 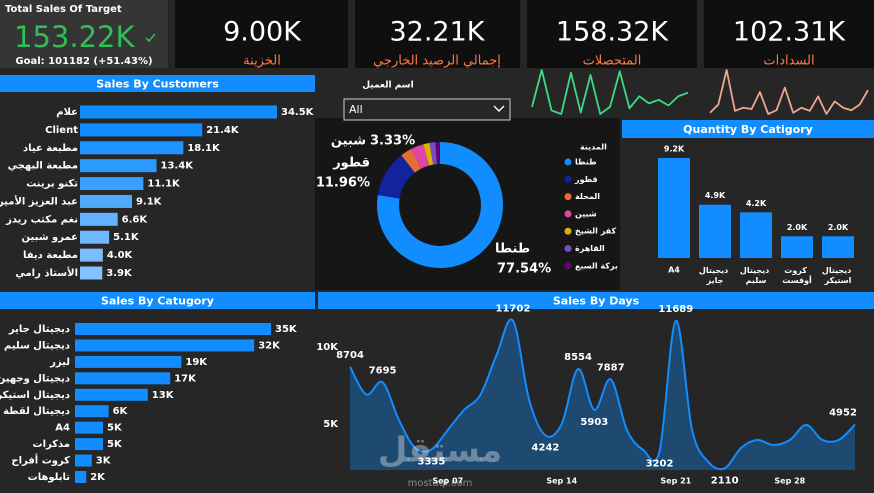 I want to click on category-label: كروت أوفست, so click(x=797, y=275).